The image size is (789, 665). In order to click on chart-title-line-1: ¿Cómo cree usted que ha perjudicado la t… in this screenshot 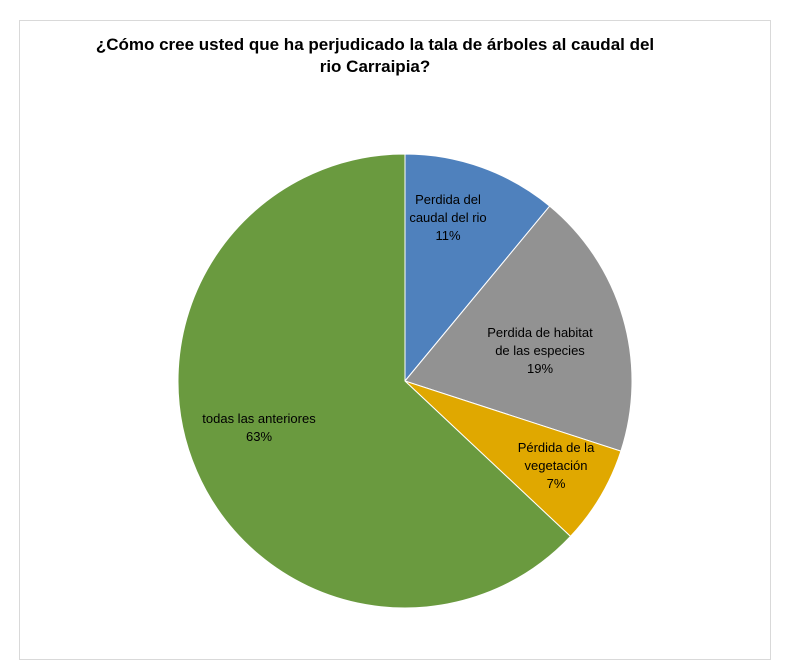, I will do `click(375, 44)`.